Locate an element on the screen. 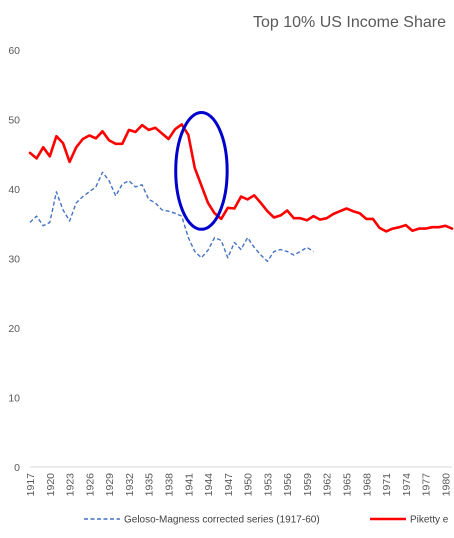  x-tick-label: 1917 is located at coordinates (31, 485).